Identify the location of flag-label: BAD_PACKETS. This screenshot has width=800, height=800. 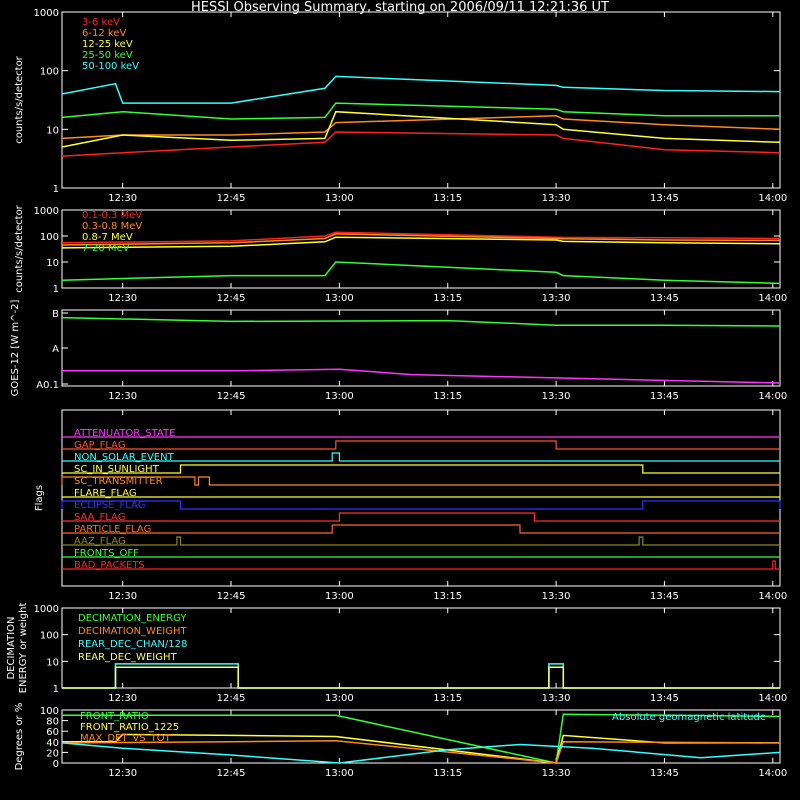
(109, 565).